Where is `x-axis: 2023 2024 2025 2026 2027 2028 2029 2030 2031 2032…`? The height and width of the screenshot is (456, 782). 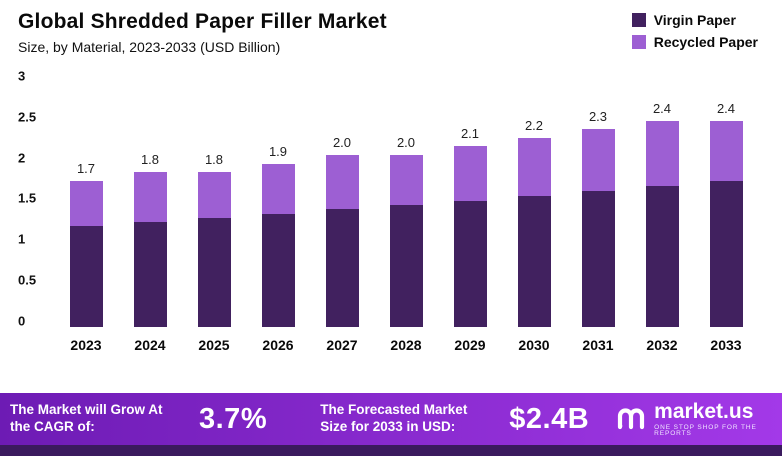
x-axis: 2023 2024 2025 2026 2027 2028 2029 2030 2031 2032… is located at coordinates (406, 345).